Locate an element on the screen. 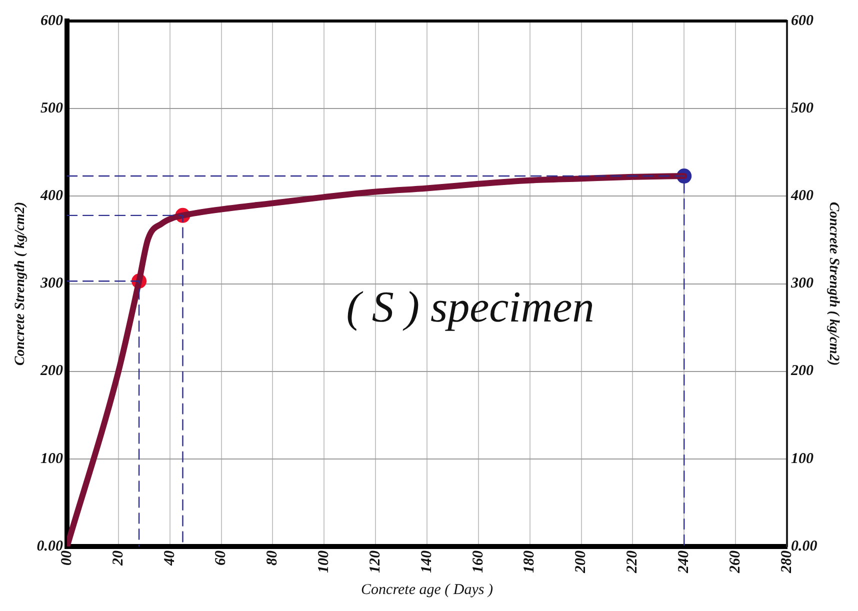 The image size is (858, 611). x-tick-label: 100 is located at coordinates (324, 561).